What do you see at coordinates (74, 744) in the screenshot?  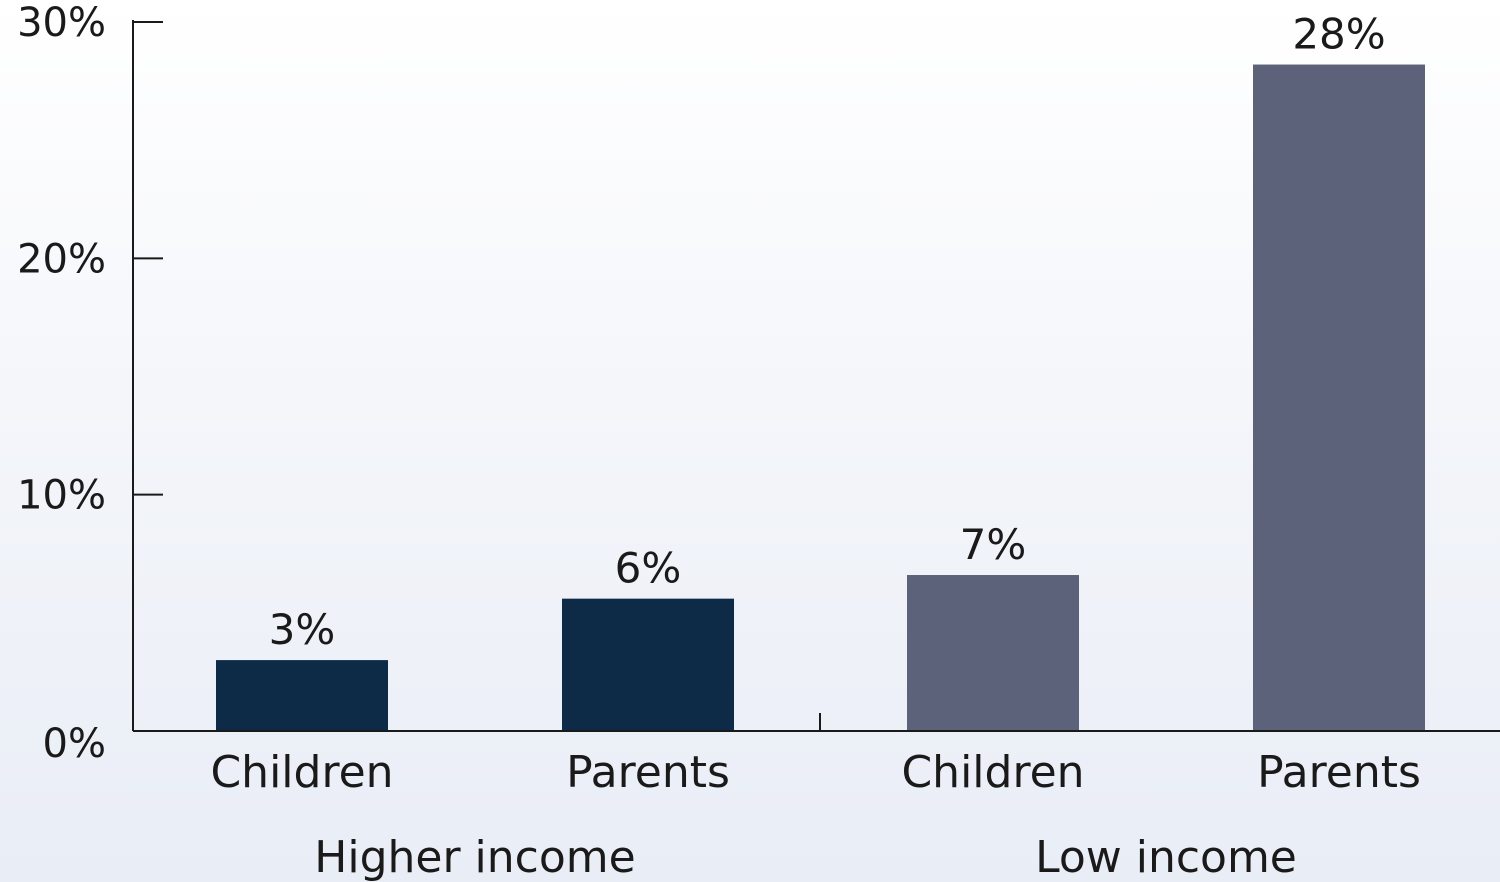 I see `y-tick-label: 0%` at bounding box center [74, 744].